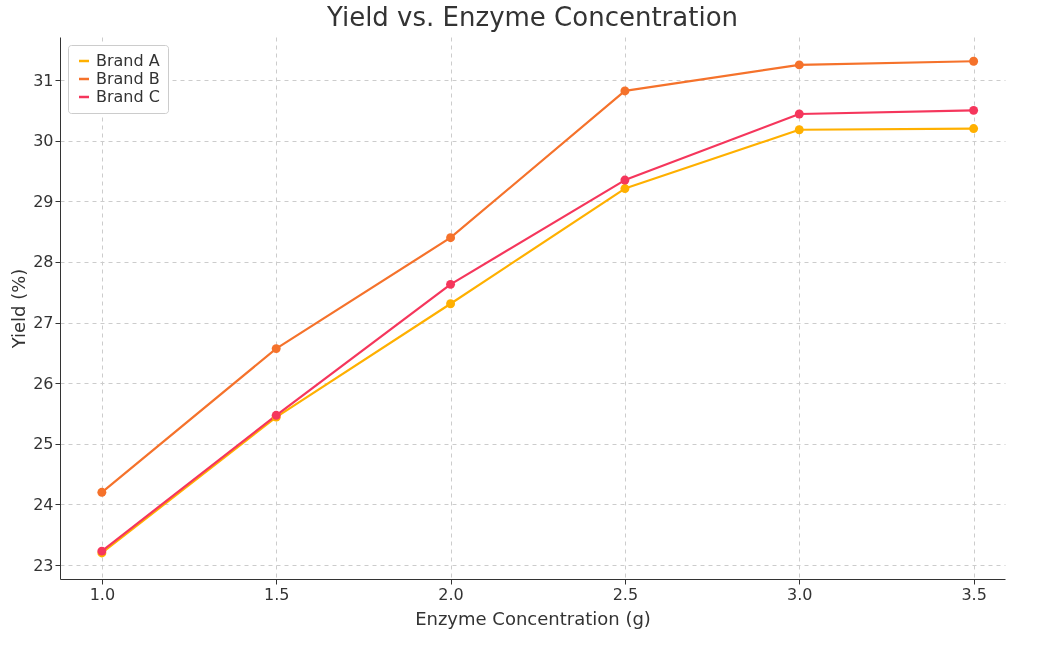  Describe the element at coordinates (43, 262) in the screenshot. I see `y-tick-label: 28` at that location.